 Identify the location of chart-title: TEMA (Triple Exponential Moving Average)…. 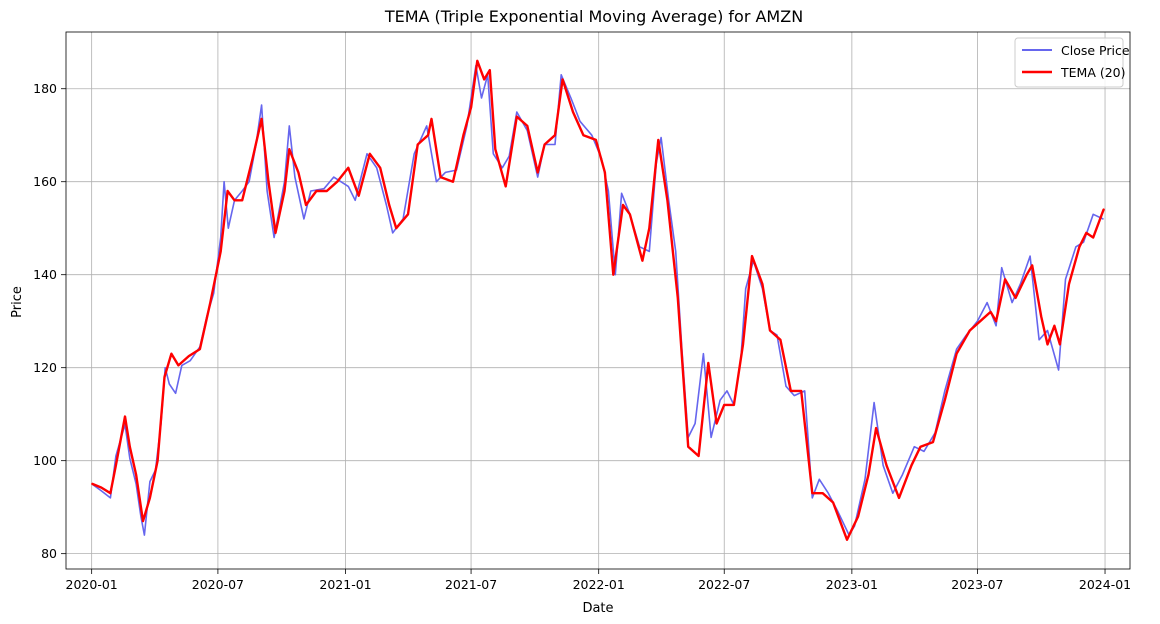
(593, 16).